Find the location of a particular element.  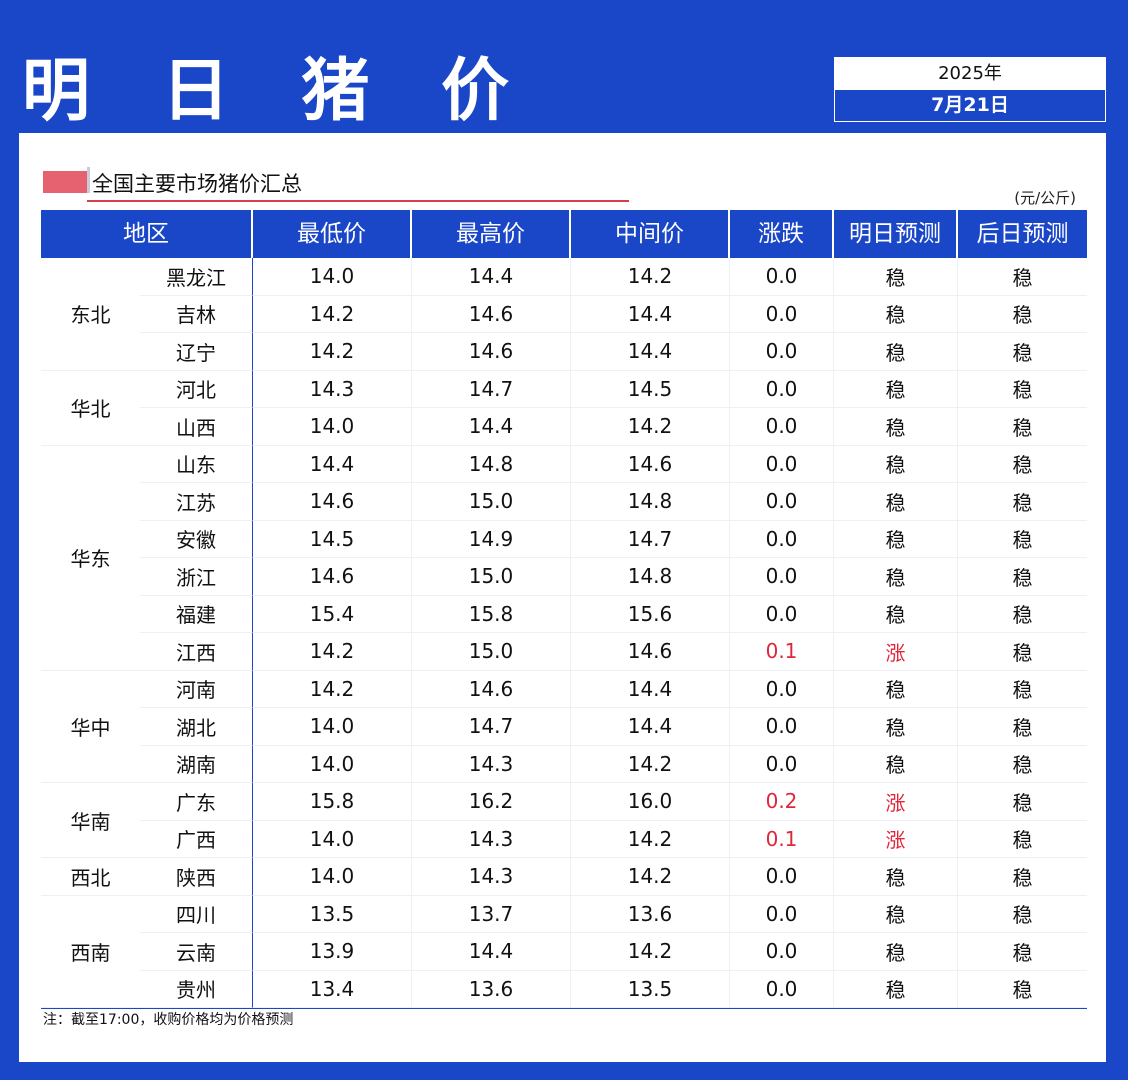

region-cell: 华中 is located at coordinates (90, 727).